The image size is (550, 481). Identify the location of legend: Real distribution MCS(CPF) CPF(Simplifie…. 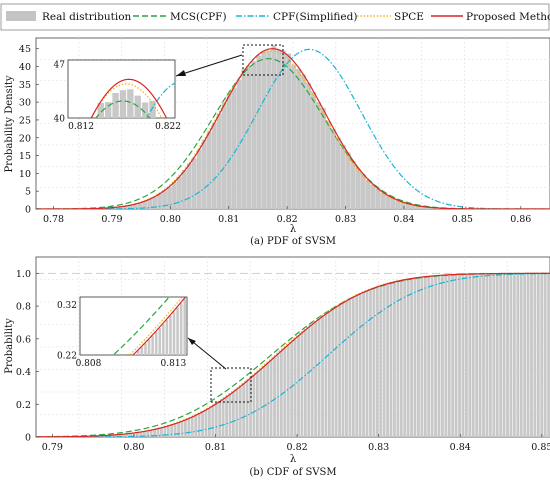
(275, 17).